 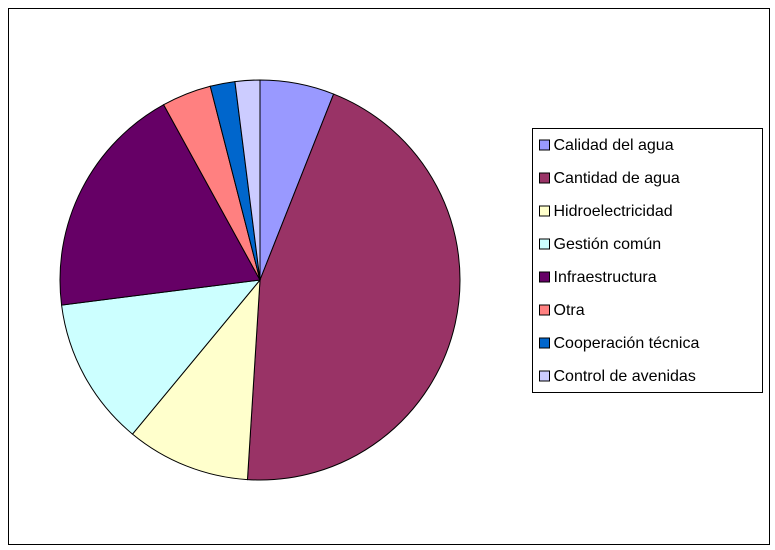 I want to click on legend-label: Calidad del agua, so click(x=614, y=145).